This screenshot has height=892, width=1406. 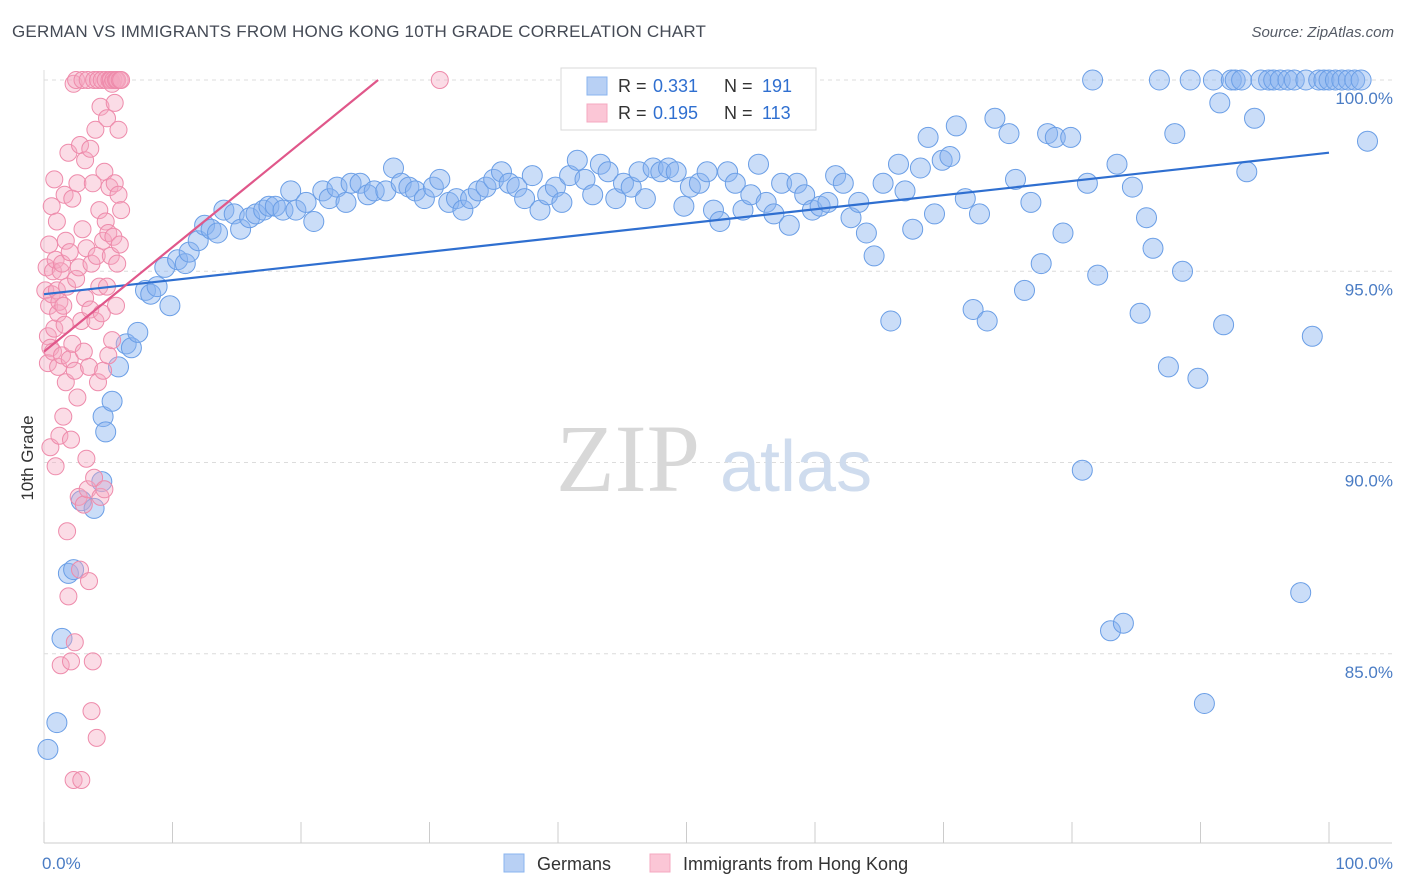 What do you see at coordinates (796, 467) in the screenshot?
I see `watermark-atlas: atlas` at bounding box center [796, 467].